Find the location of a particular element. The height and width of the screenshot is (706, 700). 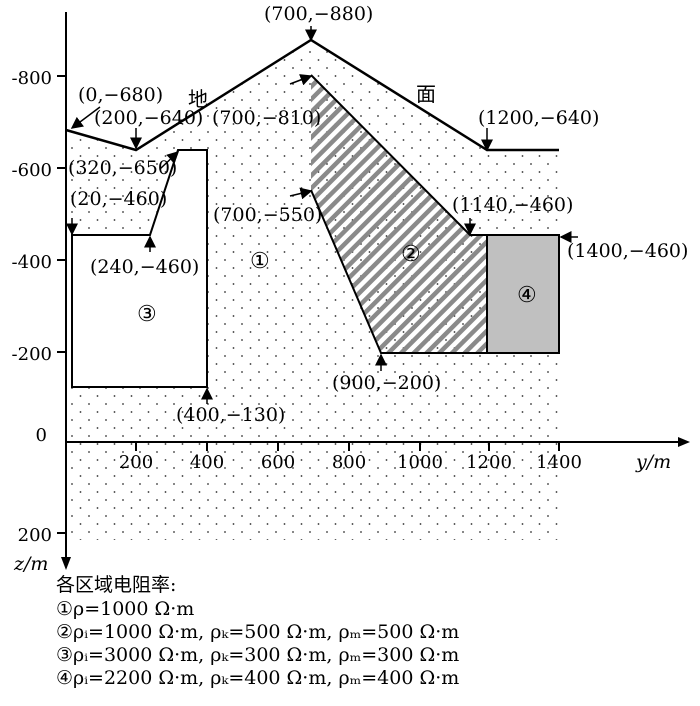

point-label: (400,−130) is located at coordinates (230, 415).